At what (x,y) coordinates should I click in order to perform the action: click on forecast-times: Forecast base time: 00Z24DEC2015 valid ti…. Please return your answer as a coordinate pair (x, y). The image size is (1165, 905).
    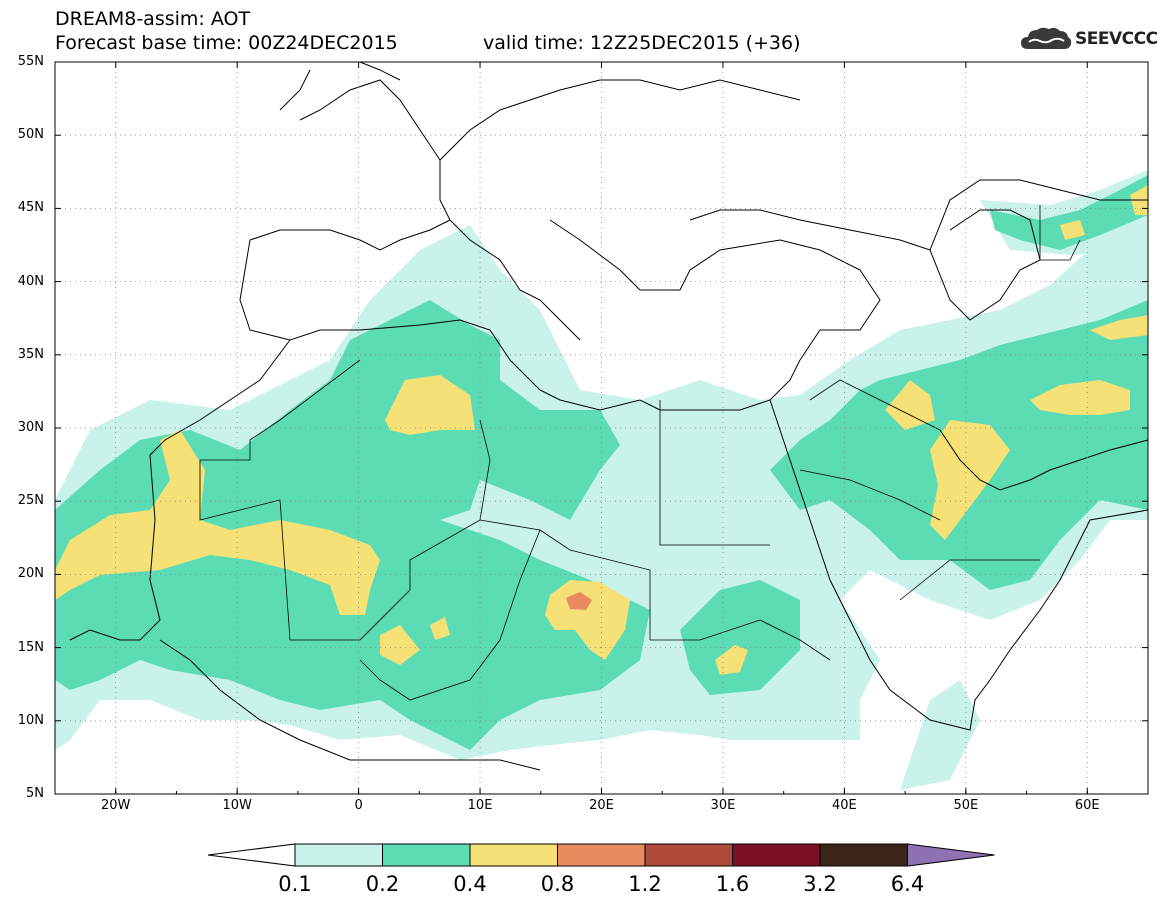
    Looking at the image, I should click on (428, 43).